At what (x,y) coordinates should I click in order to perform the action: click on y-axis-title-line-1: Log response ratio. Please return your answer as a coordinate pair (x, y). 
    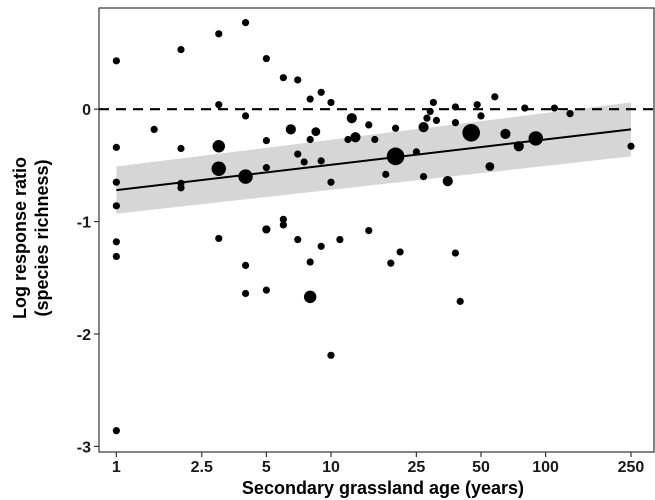
    Looking at the image, I should click on (20, 238).